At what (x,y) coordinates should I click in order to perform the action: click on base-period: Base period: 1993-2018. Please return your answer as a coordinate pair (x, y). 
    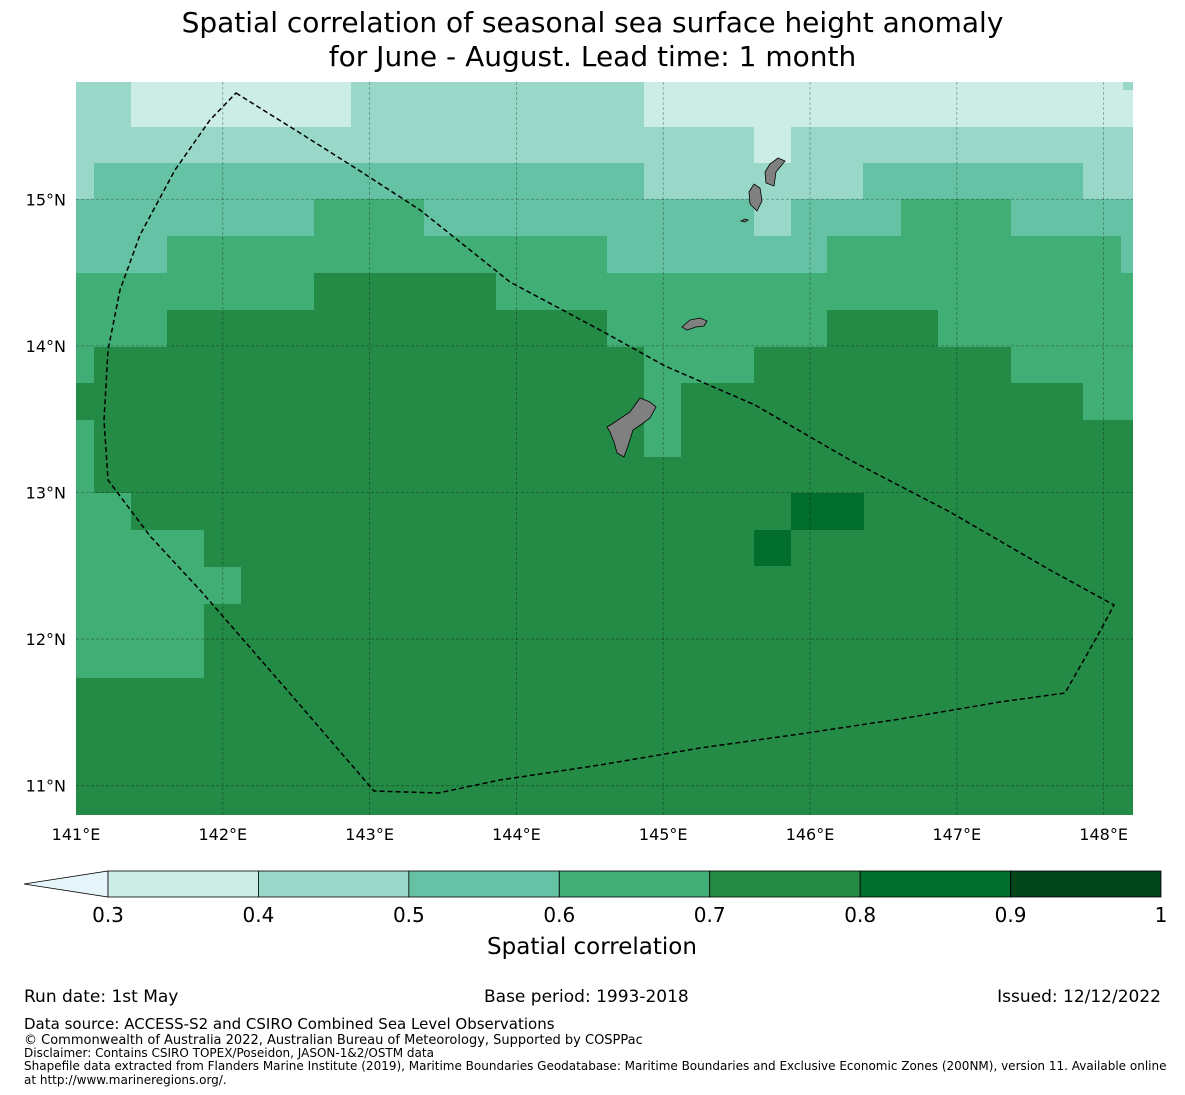
    Looking at the image, I should click on (586, 997).